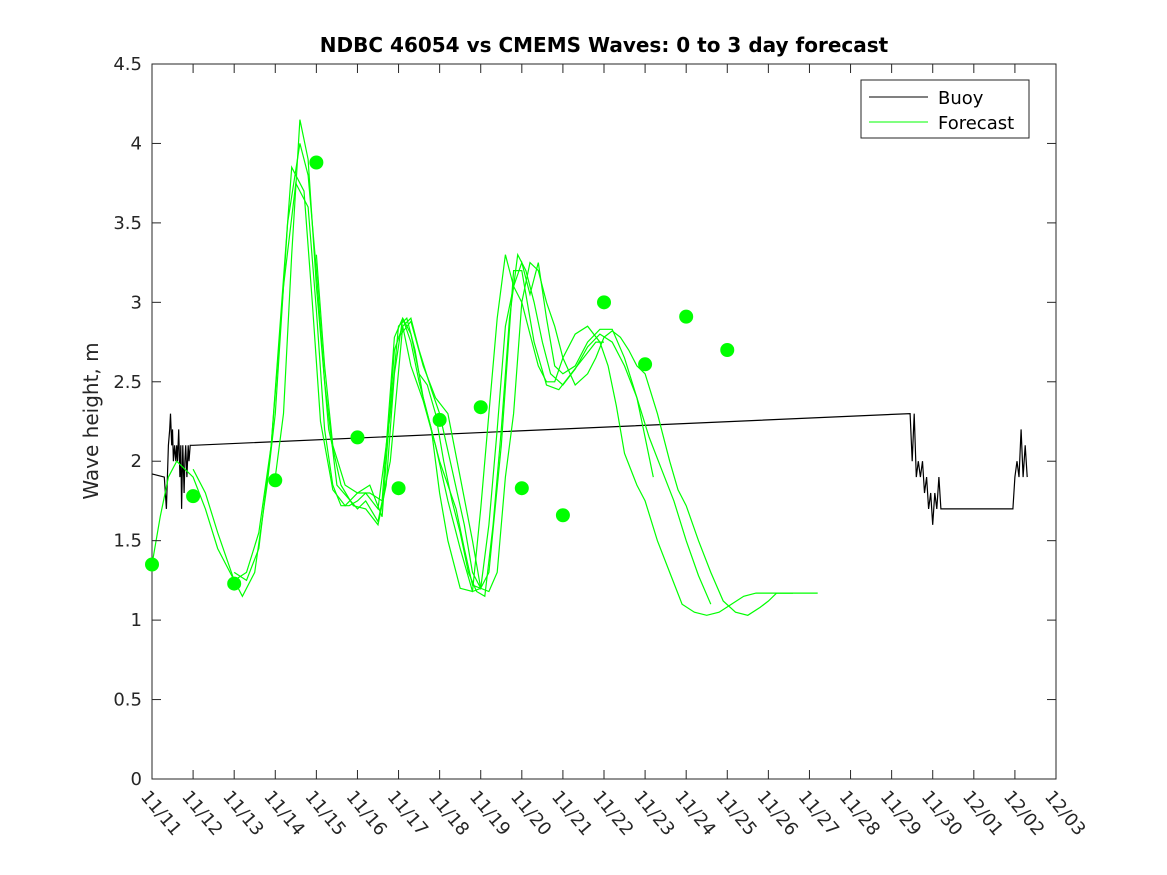 Image resolution: width=1167 pixels, height=875 pixels. Describe the element at coordinates (127, 223) in the screenshot. I see `y-tick-label: 3.5` at that location.